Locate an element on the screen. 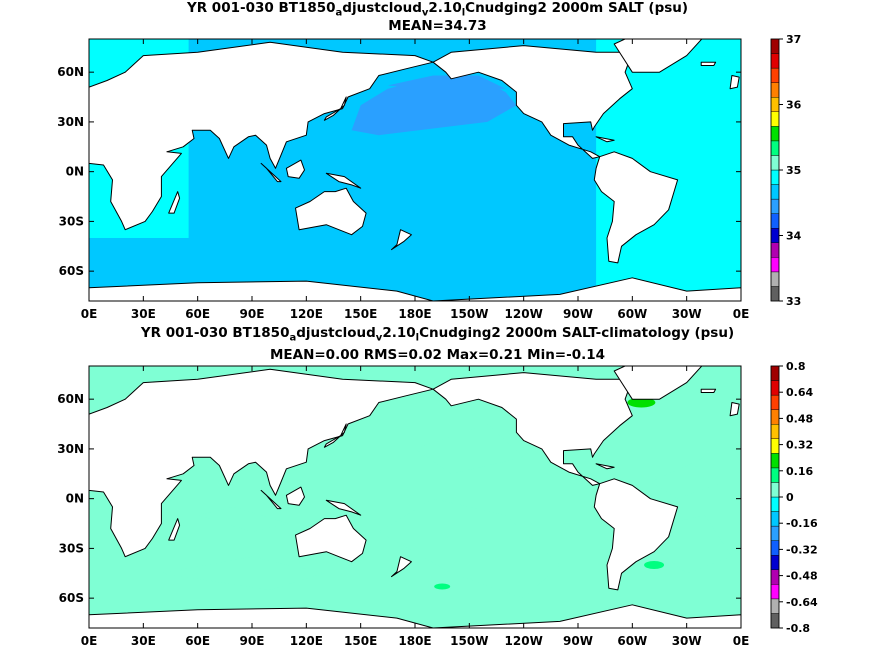 This screenshot has width=875, height=656. colorbar-tick-label: 0.64 is located at coordinates (799, 392).